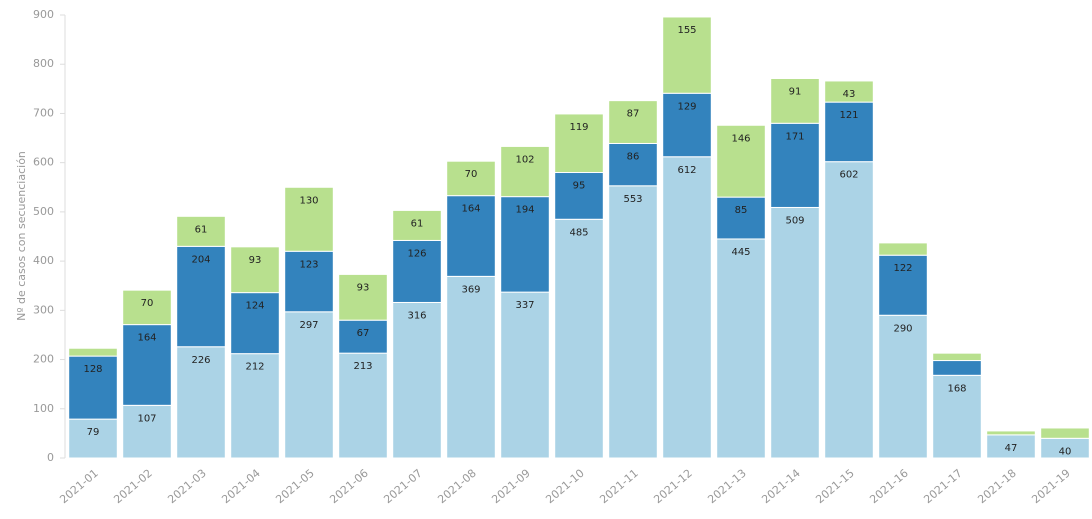 The width and height of the screenshot is (1092, 519). I want to click on value-label: 128, so click(92, 369).